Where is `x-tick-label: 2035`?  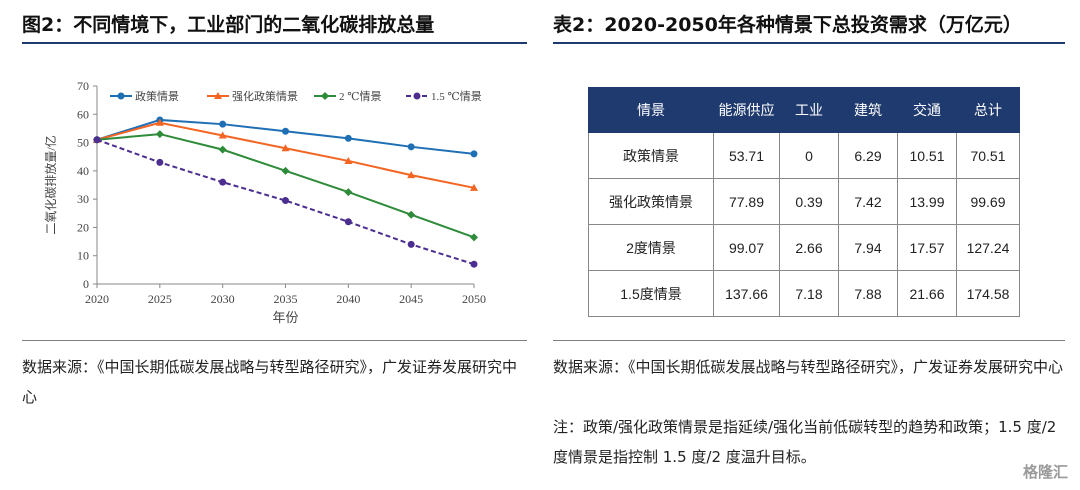 x-tick-label: 2035 is located at coordinates (286, 299).